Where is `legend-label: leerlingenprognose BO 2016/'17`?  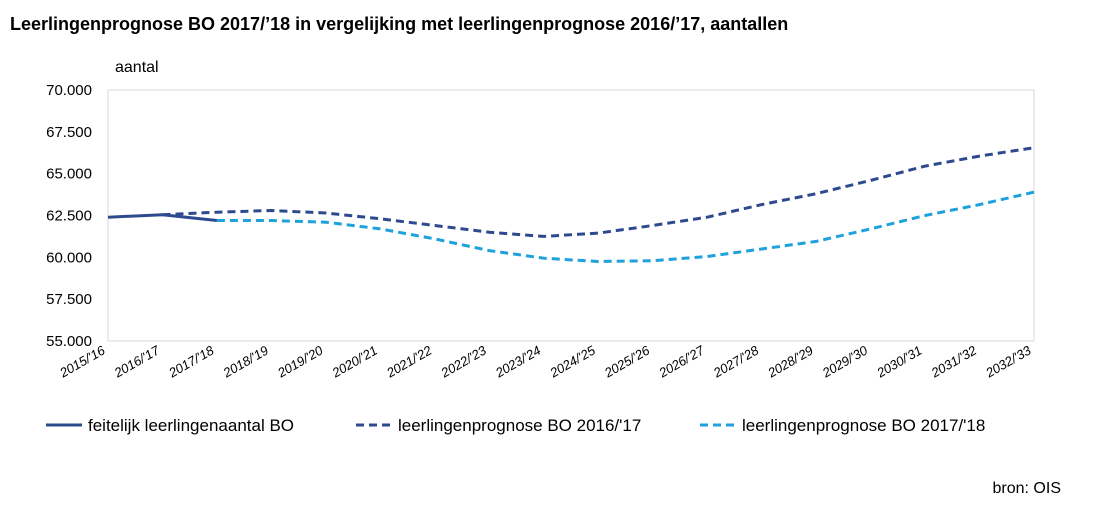
legend-label: leerlingenprognose BO 2016/'17 is located at coordinates (519, 425).